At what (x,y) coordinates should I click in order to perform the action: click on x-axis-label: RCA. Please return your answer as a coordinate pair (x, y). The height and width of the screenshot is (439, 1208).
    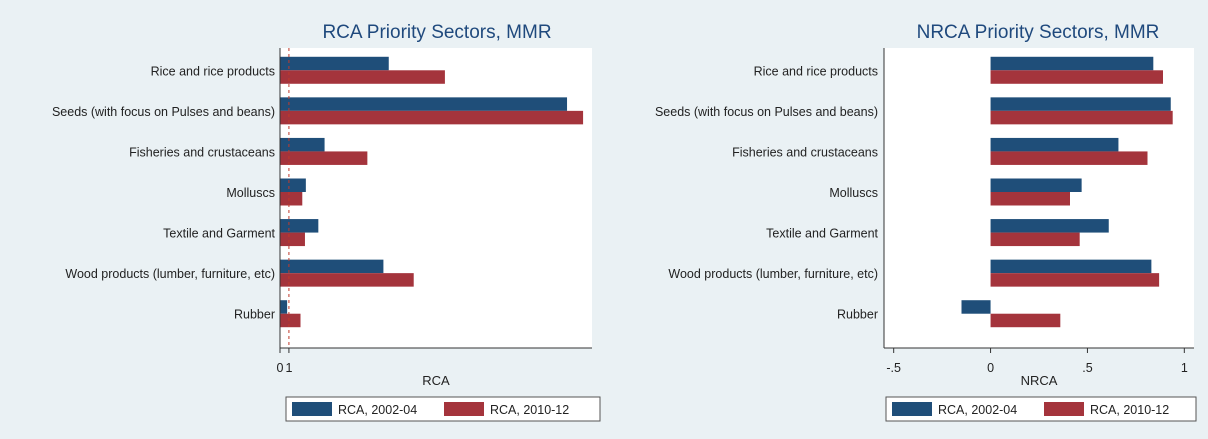
    Looking at the image, I should click on (436, 380).